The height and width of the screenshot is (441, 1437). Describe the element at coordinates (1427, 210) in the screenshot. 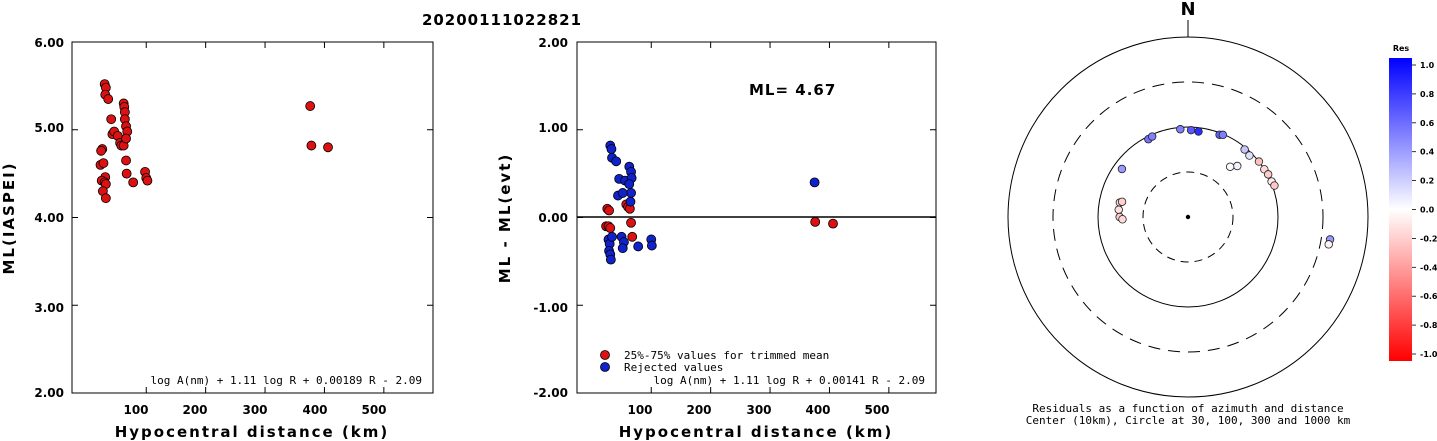

I see `colorbar-tick-label: 0.0` at that location.